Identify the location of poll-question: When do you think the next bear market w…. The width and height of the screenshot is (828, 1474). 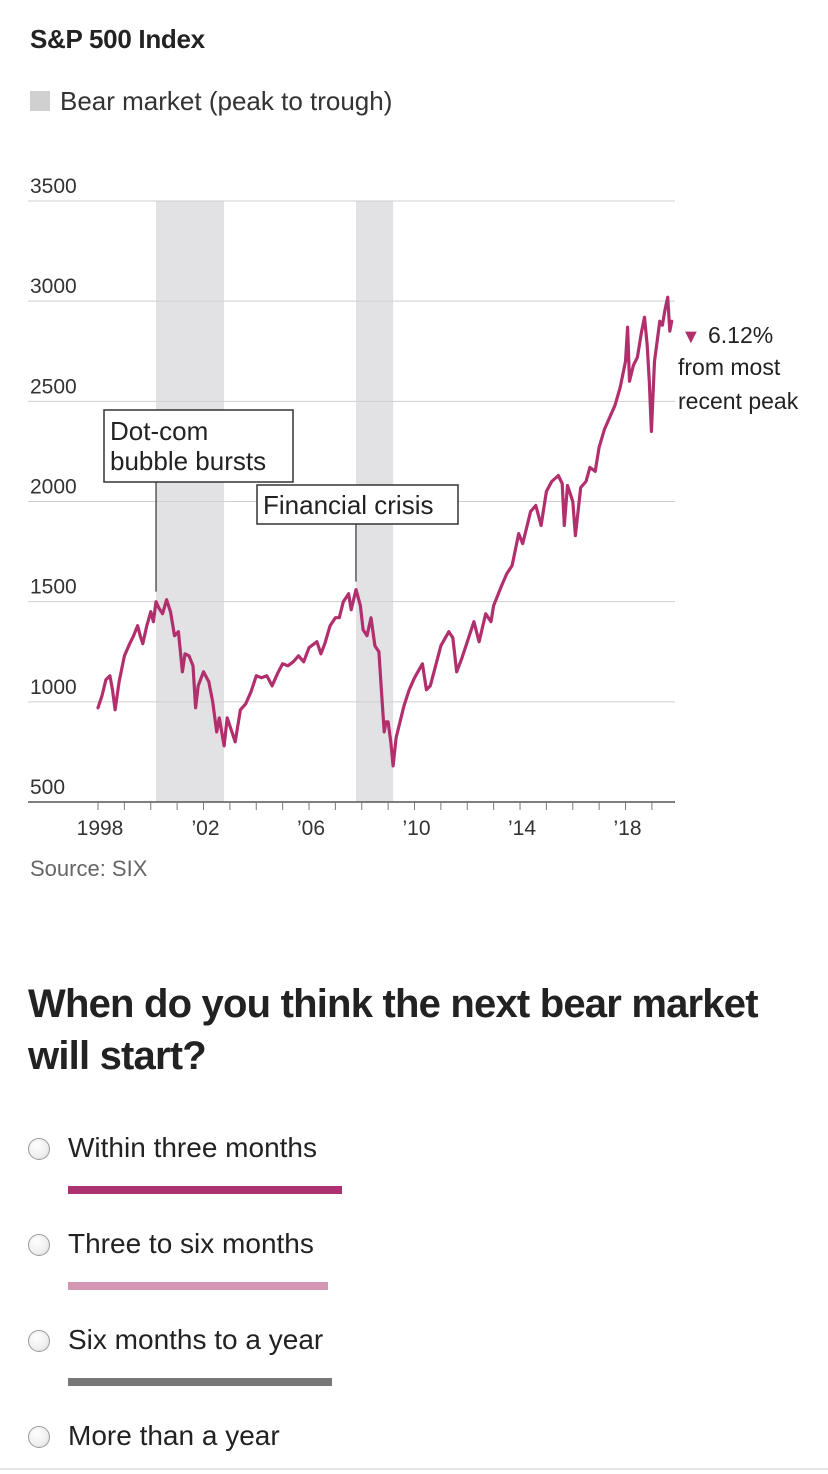
(393, 1030).